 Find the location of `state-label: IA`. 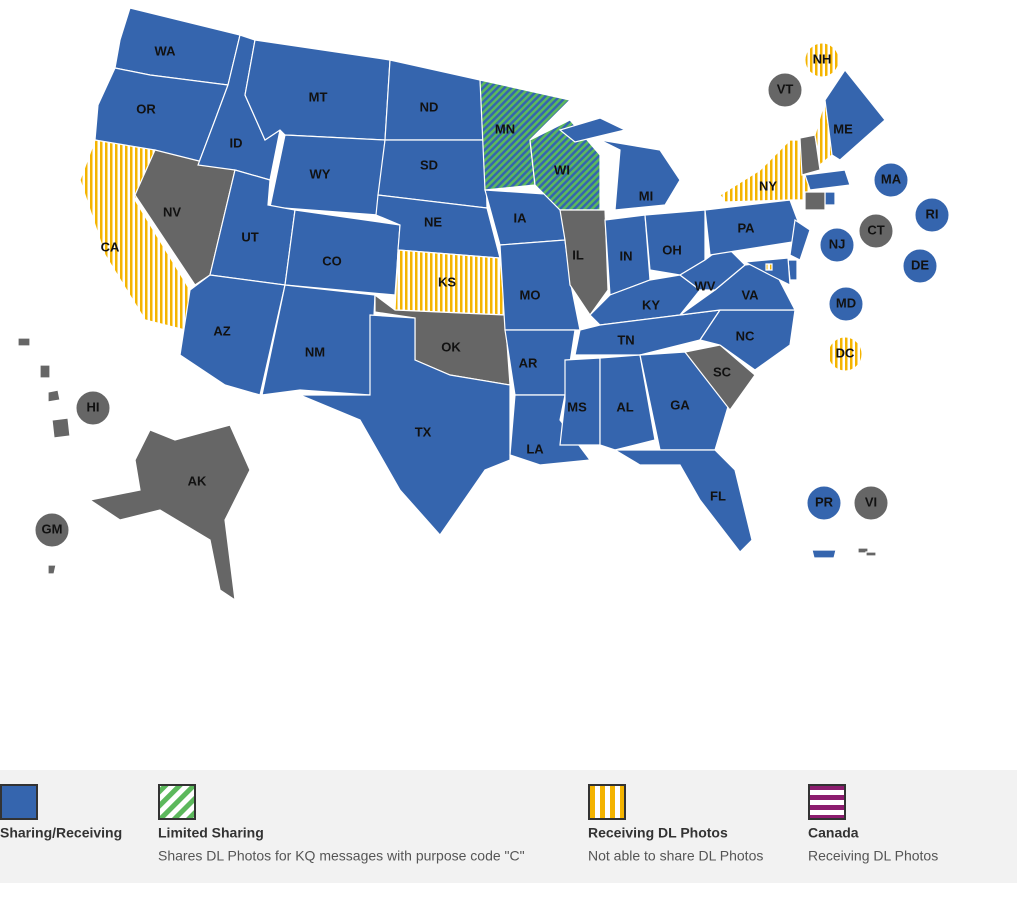

state-label: IA is located at coordinates (521, 217).